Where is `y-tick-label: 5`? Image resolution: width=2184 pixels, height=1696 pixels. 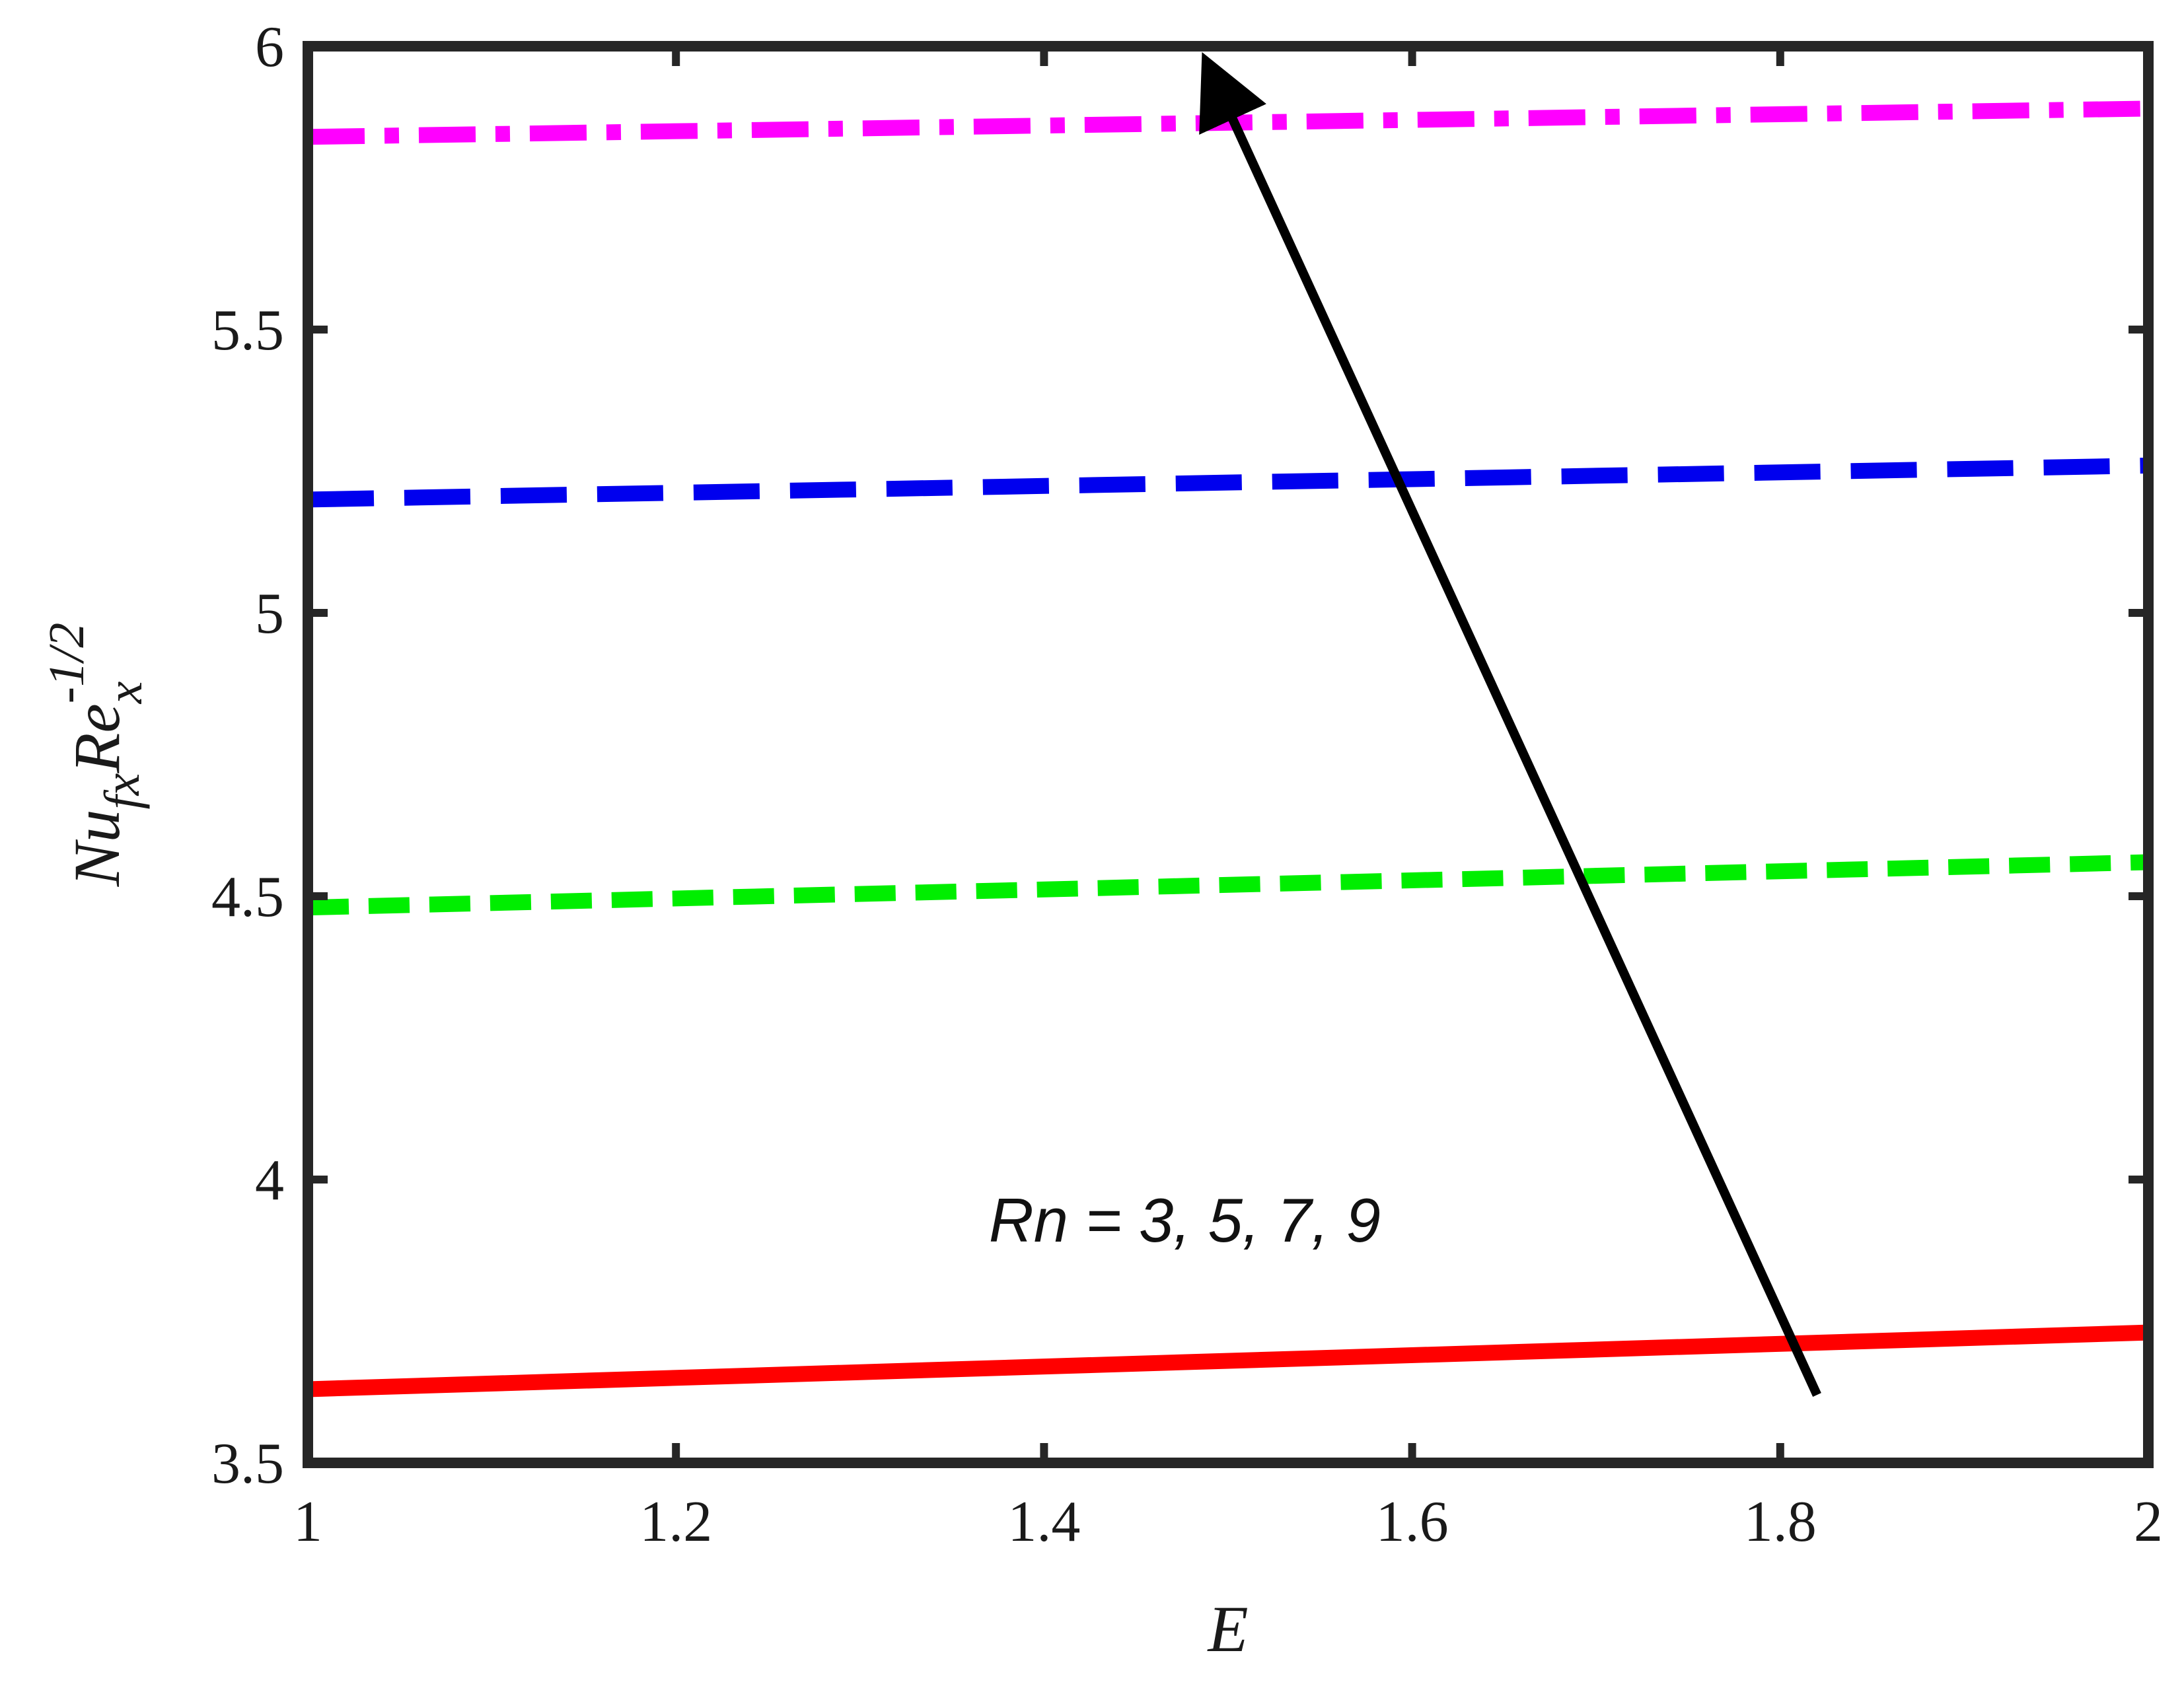
y-tick-label: 5 is located at coordinates (269, 614).